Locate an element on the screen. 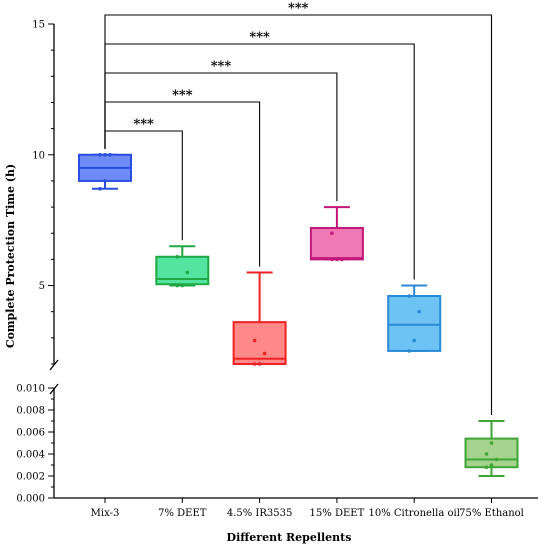 The image size is (550, 553). y-tick-label: 10 is located at coordinates (38, 155).